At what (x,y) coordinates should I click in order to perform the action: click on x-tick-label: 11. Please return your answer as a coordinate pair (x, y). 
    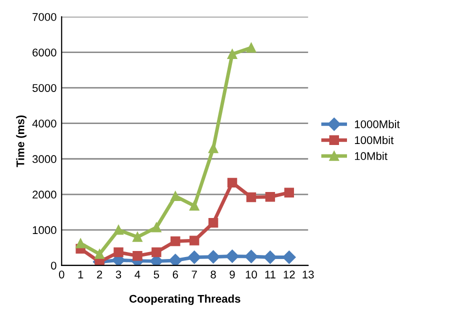
    Looking at the image, I should click on (270, 274).